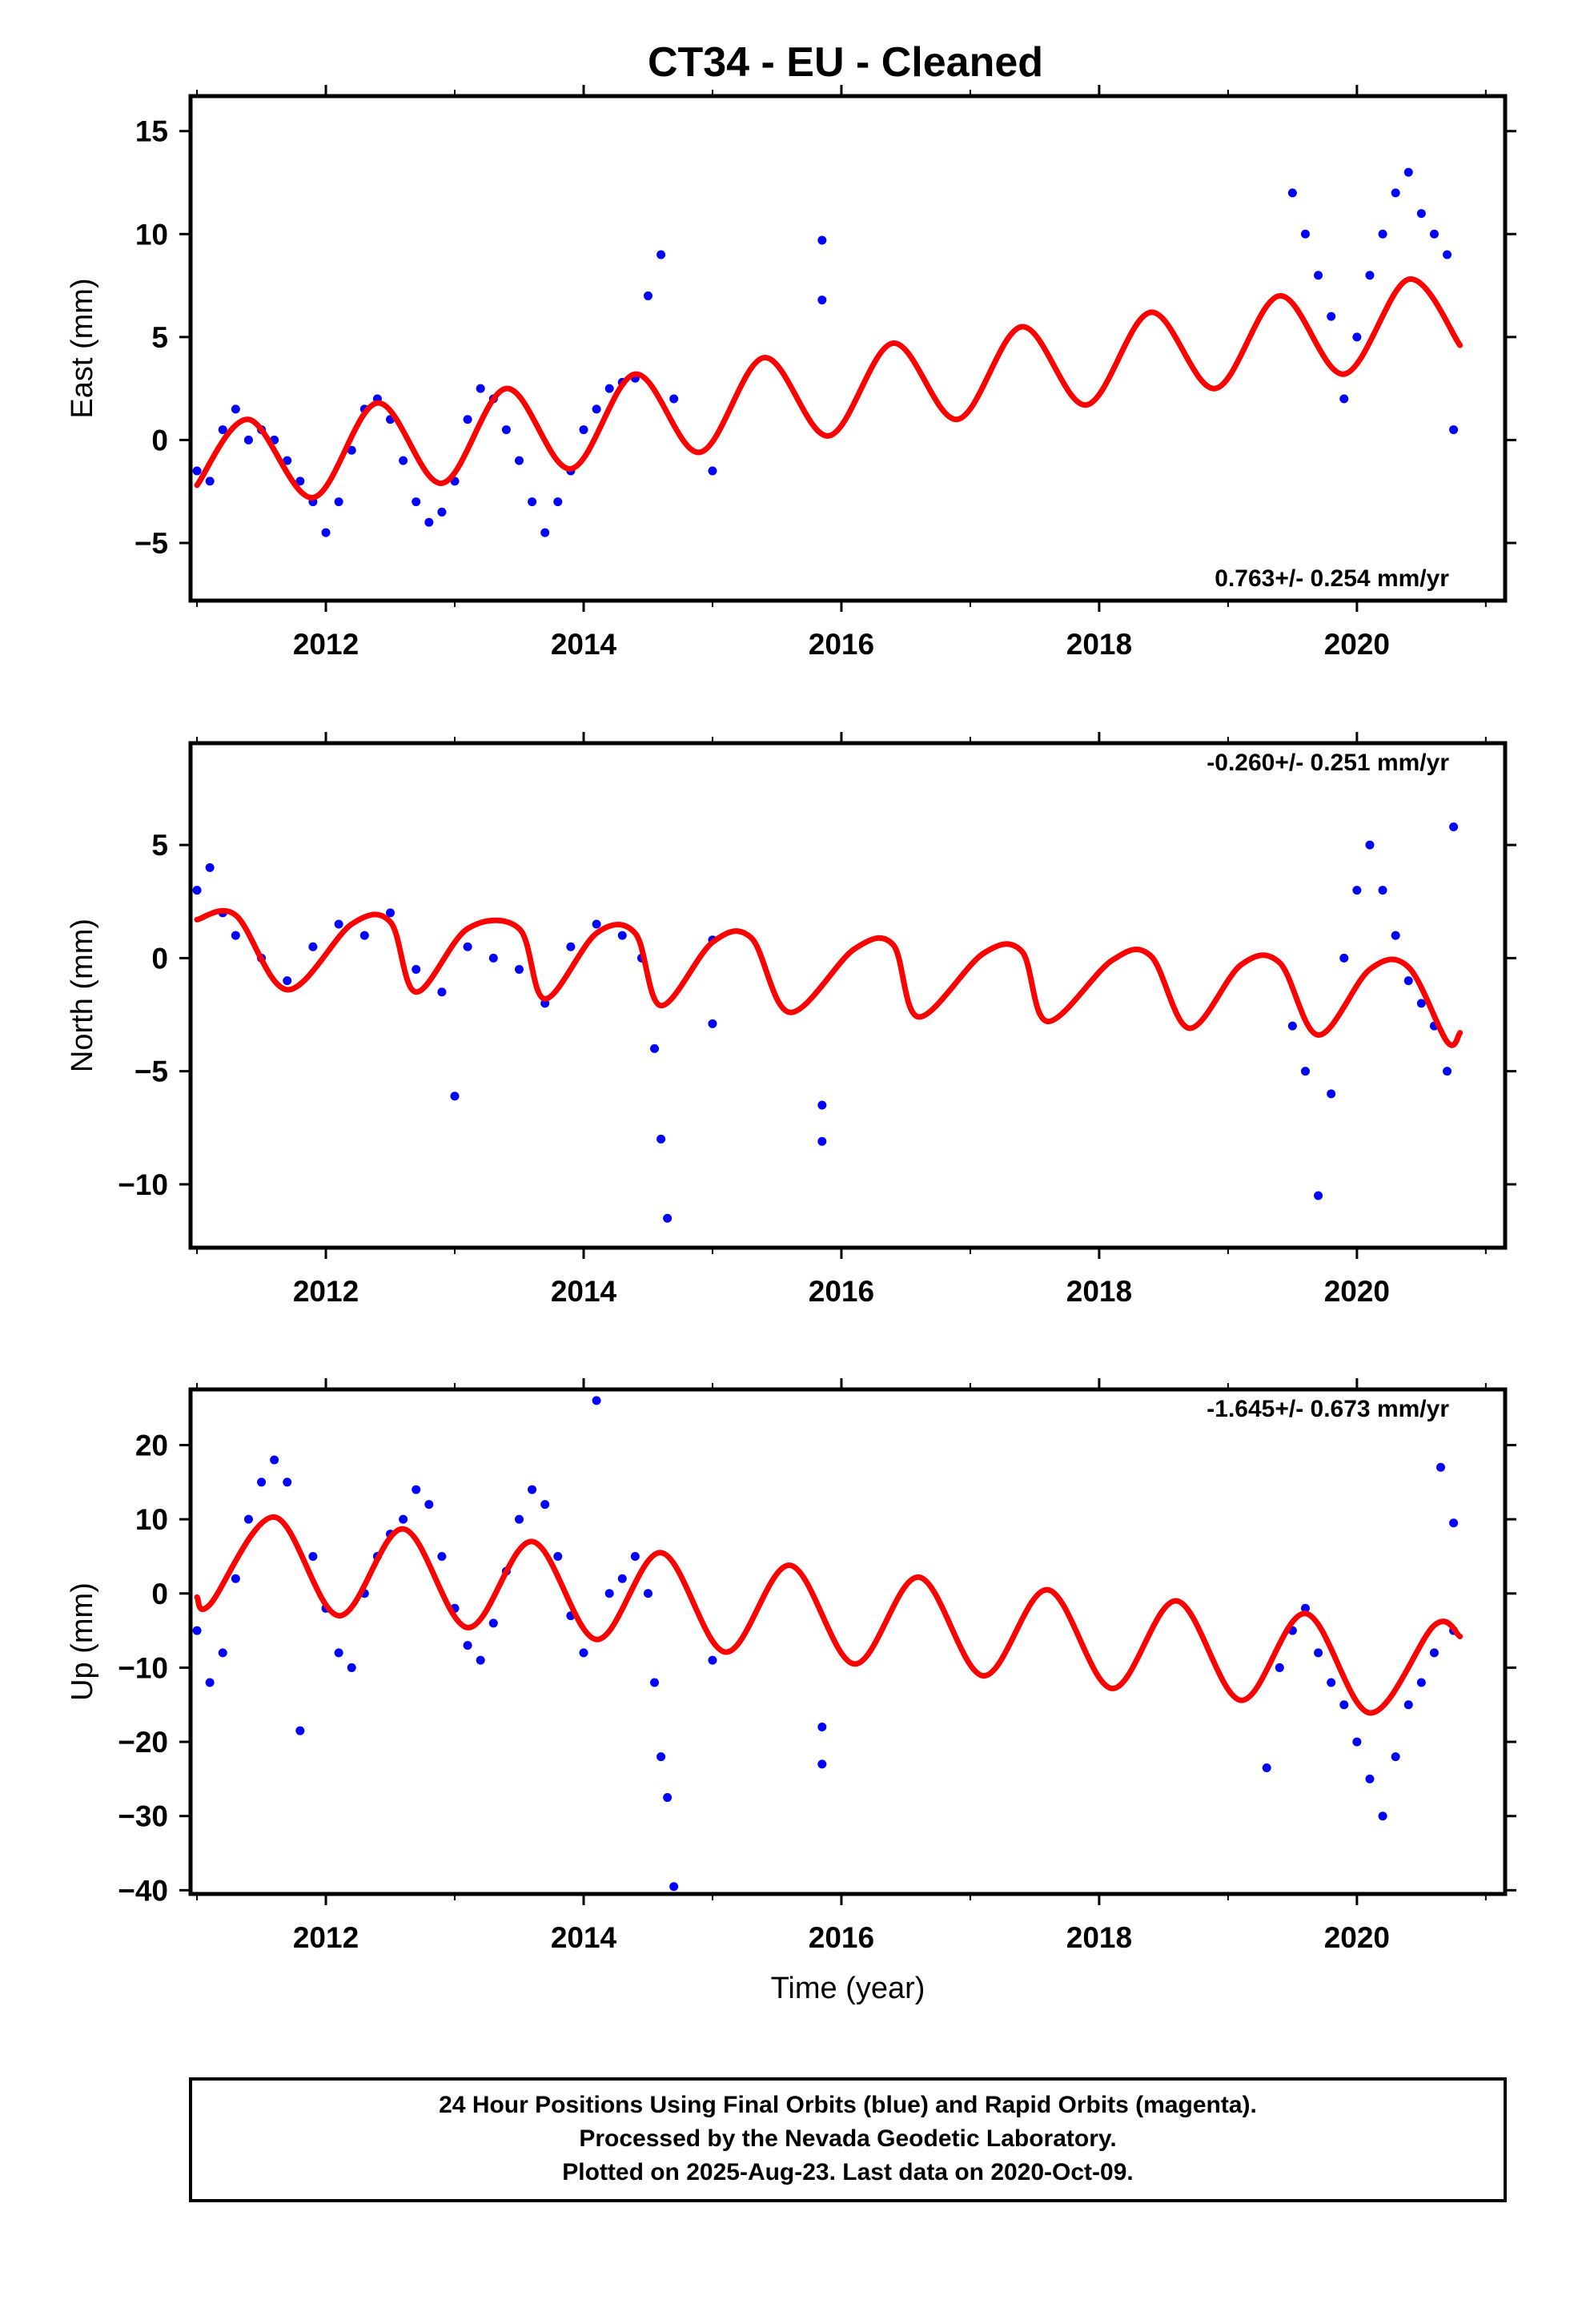  I want to click on plot-area, so click(828, 1022).